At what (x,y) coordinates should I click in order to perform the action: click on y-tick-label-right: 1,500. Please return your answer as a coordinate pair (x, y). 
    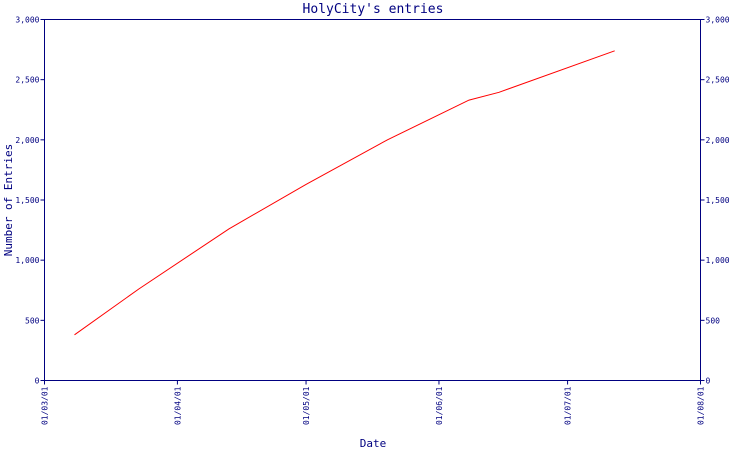
    Looking at the image, I should click on (718, 200).